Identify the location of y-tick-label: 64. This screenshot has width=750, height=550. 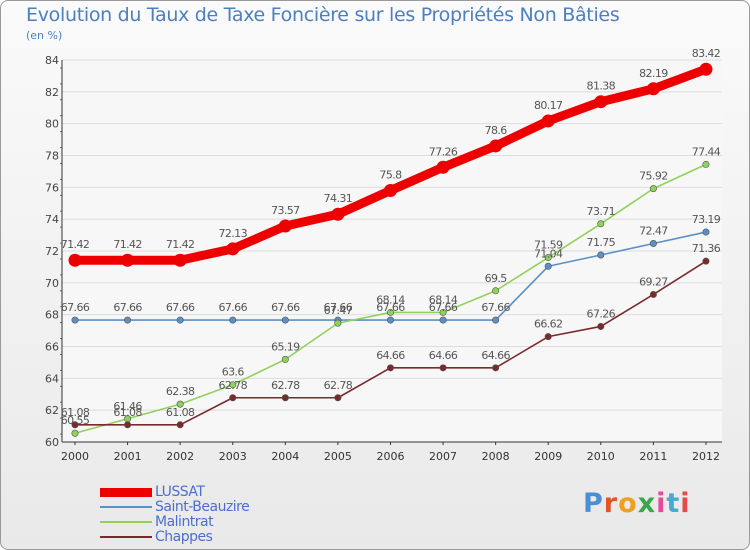
(52, 378).